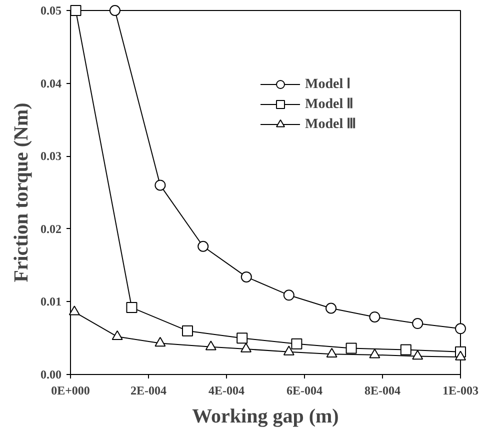  Describe the element at coordinates (51, 229) in the screenshot. I see `y-tick-label: 0.02` at that location.